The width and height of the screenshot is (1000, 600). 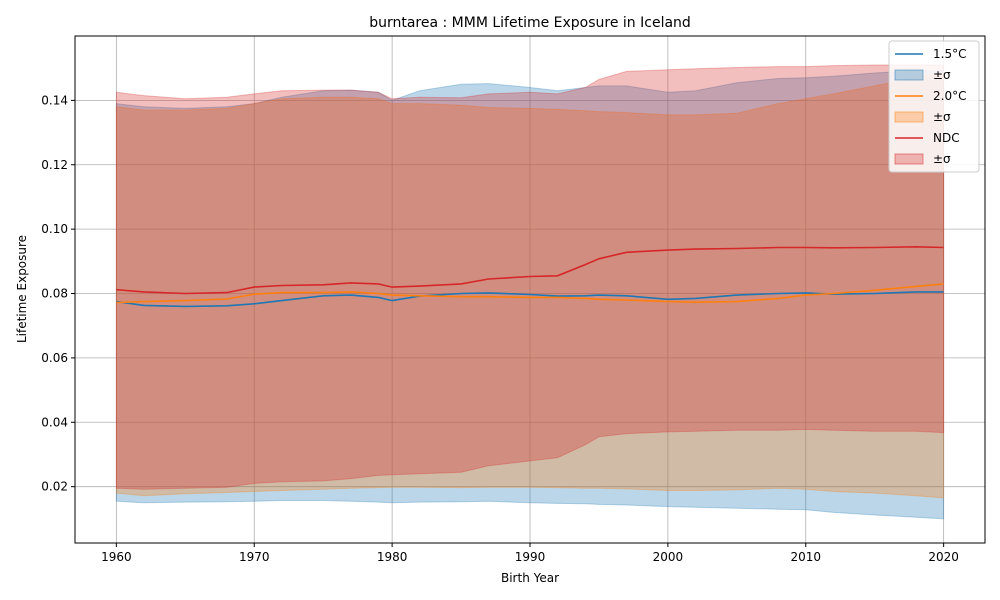 What do you see at coordinates (805, 557) in the screenshot?
I see `x-tick-label: 2010` at bounding box center [805, 557].